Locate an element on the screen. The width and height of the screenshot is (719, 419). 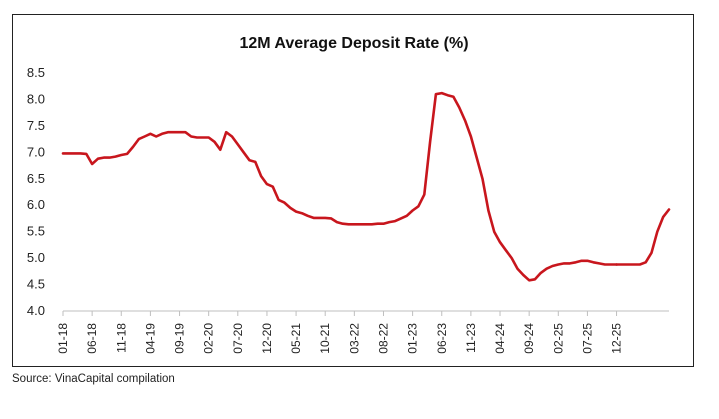
x-tick-label: 05-21 is located at coordinates (296, 338).